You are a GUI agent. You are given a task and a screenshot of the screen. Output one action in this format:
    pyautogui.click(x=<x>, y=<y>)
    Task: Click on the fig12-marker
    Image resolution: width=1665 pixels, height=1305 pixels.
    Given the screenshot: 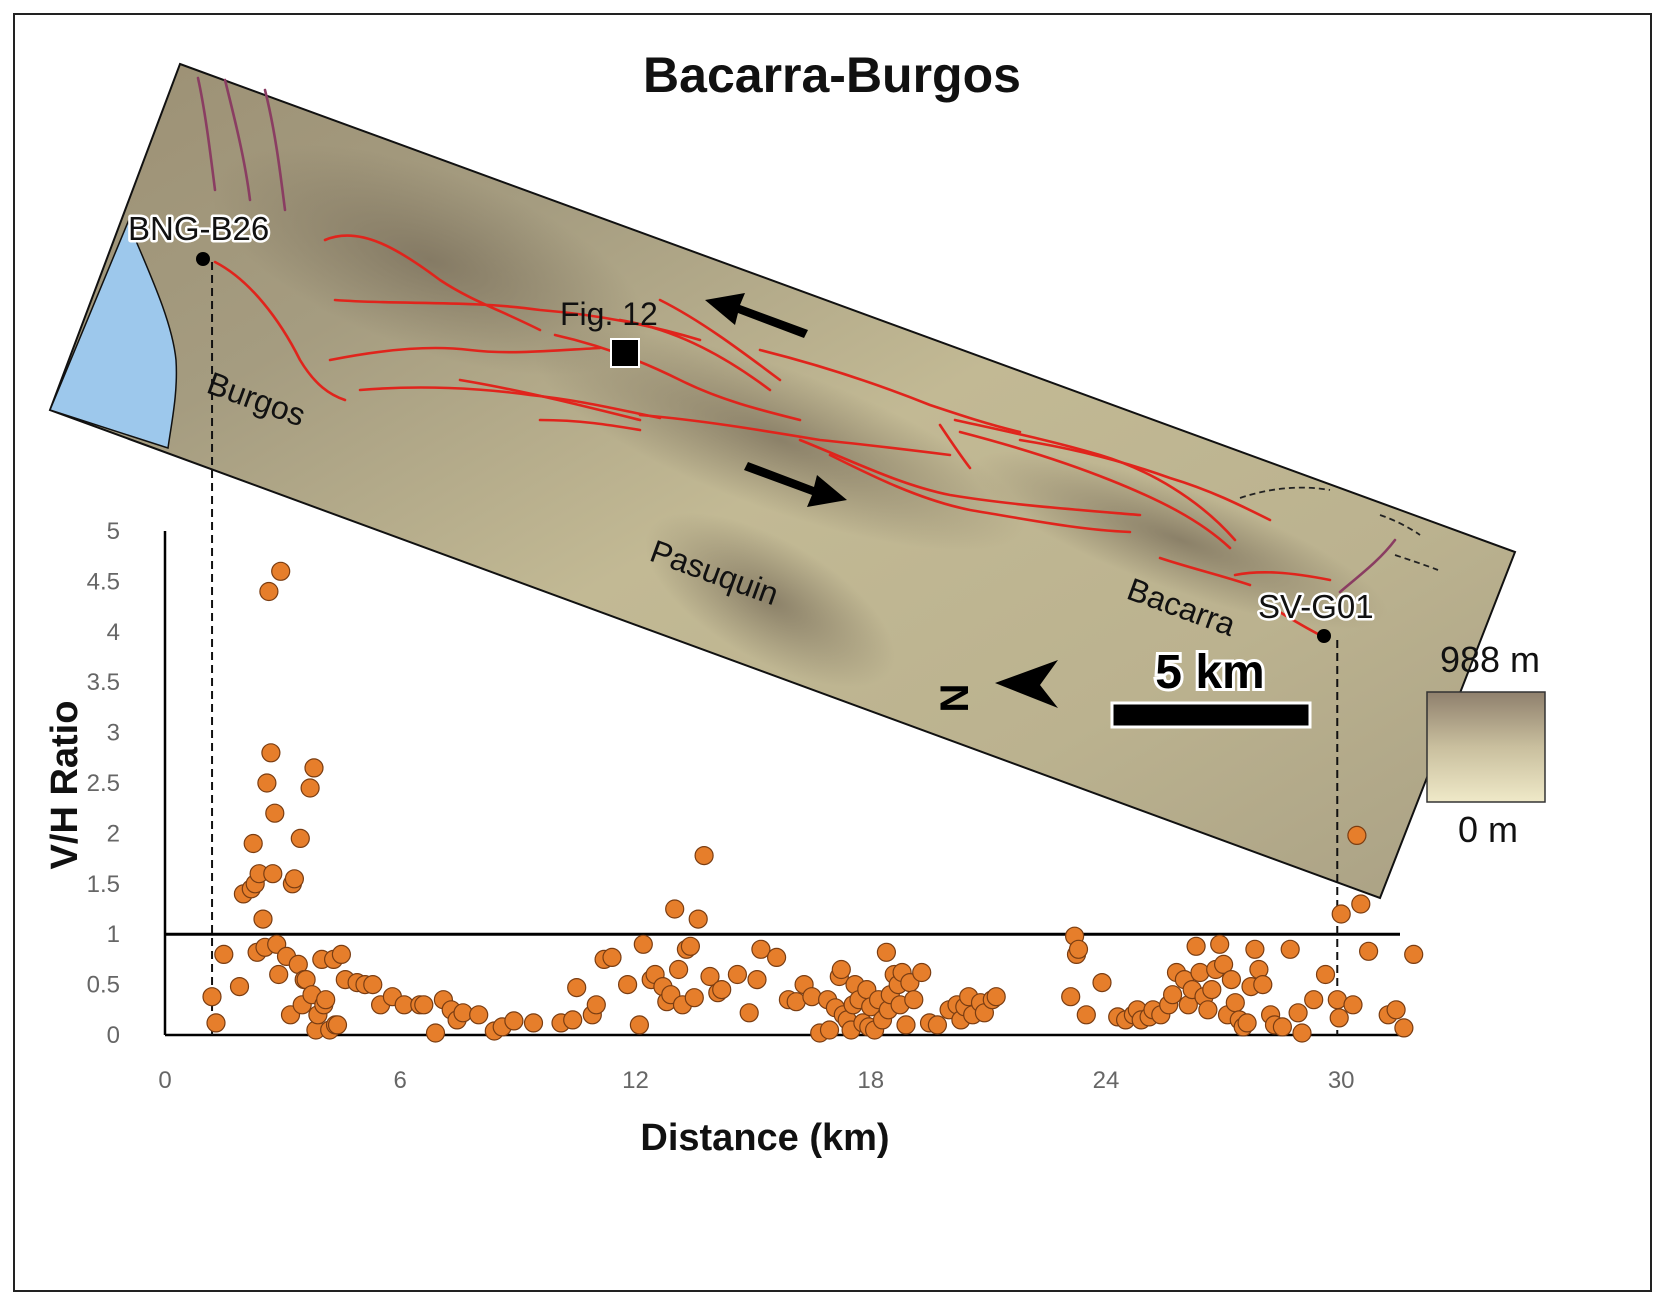 What is the action you would take?
    pyautogui.click(x=625, y=353)
    